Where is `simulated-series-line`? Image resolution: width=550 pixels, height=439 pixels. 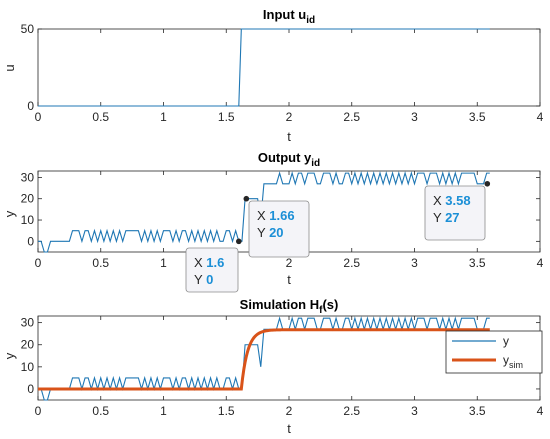
simulated-series-line is located at coordinates (264, 359).